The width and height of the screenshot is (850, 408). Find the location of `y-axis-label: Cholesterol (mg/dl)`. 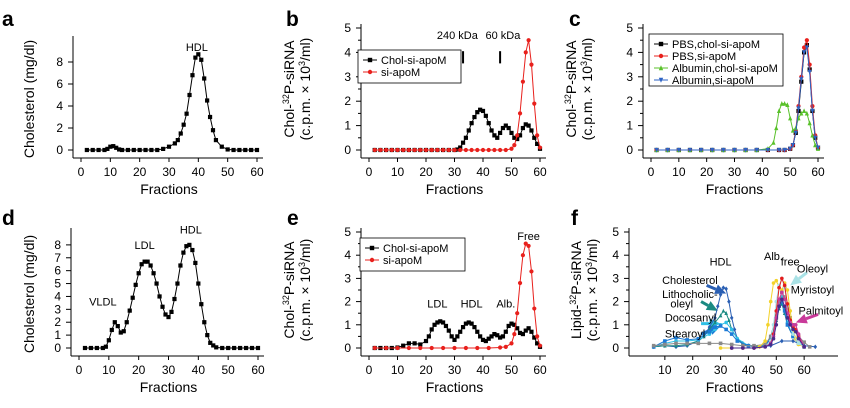

y-axis-label: Cholesterol (mg/dl) is located at coordinates (29, 294).